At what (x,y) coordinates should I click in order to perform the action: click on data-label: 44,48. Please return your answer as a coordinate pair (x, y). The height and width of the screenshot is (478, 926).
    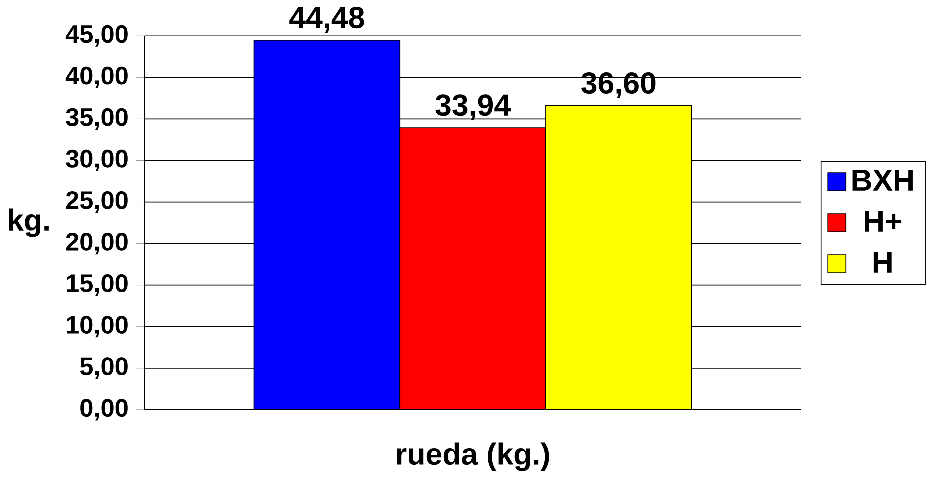
    Looking at the image, I should click on (327, 19).